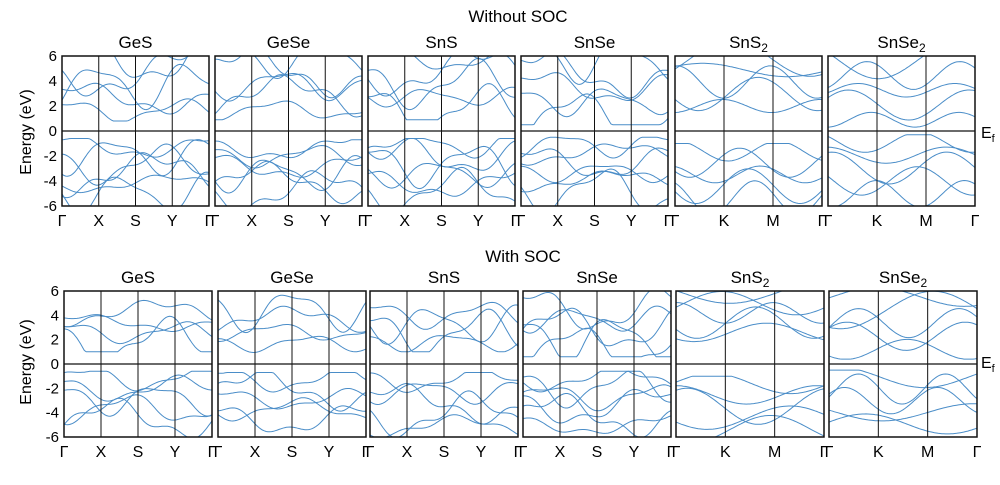 Image resolution: width=1000 pixels, height=485 pixels. What do you see at coordinates (750, 279) in the screenshot?
I see `panel-title: SnS2` at bounding box center [750, 279].